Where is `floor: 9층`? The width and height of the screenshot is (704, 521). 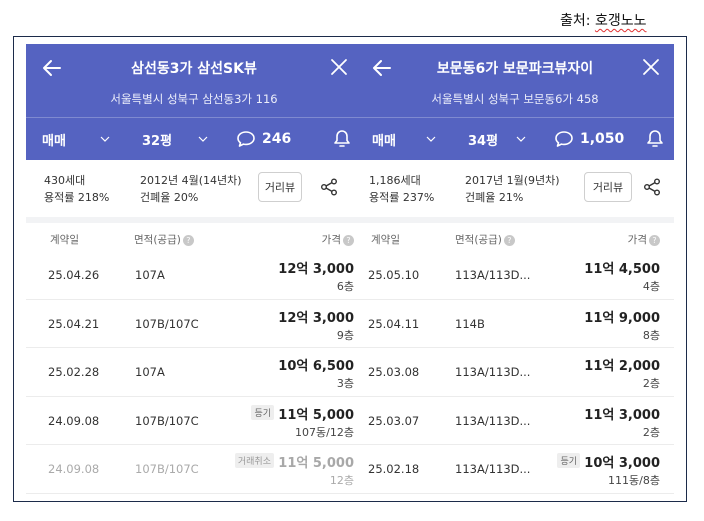 floor: 9층 is located at coordinates (345, 335).